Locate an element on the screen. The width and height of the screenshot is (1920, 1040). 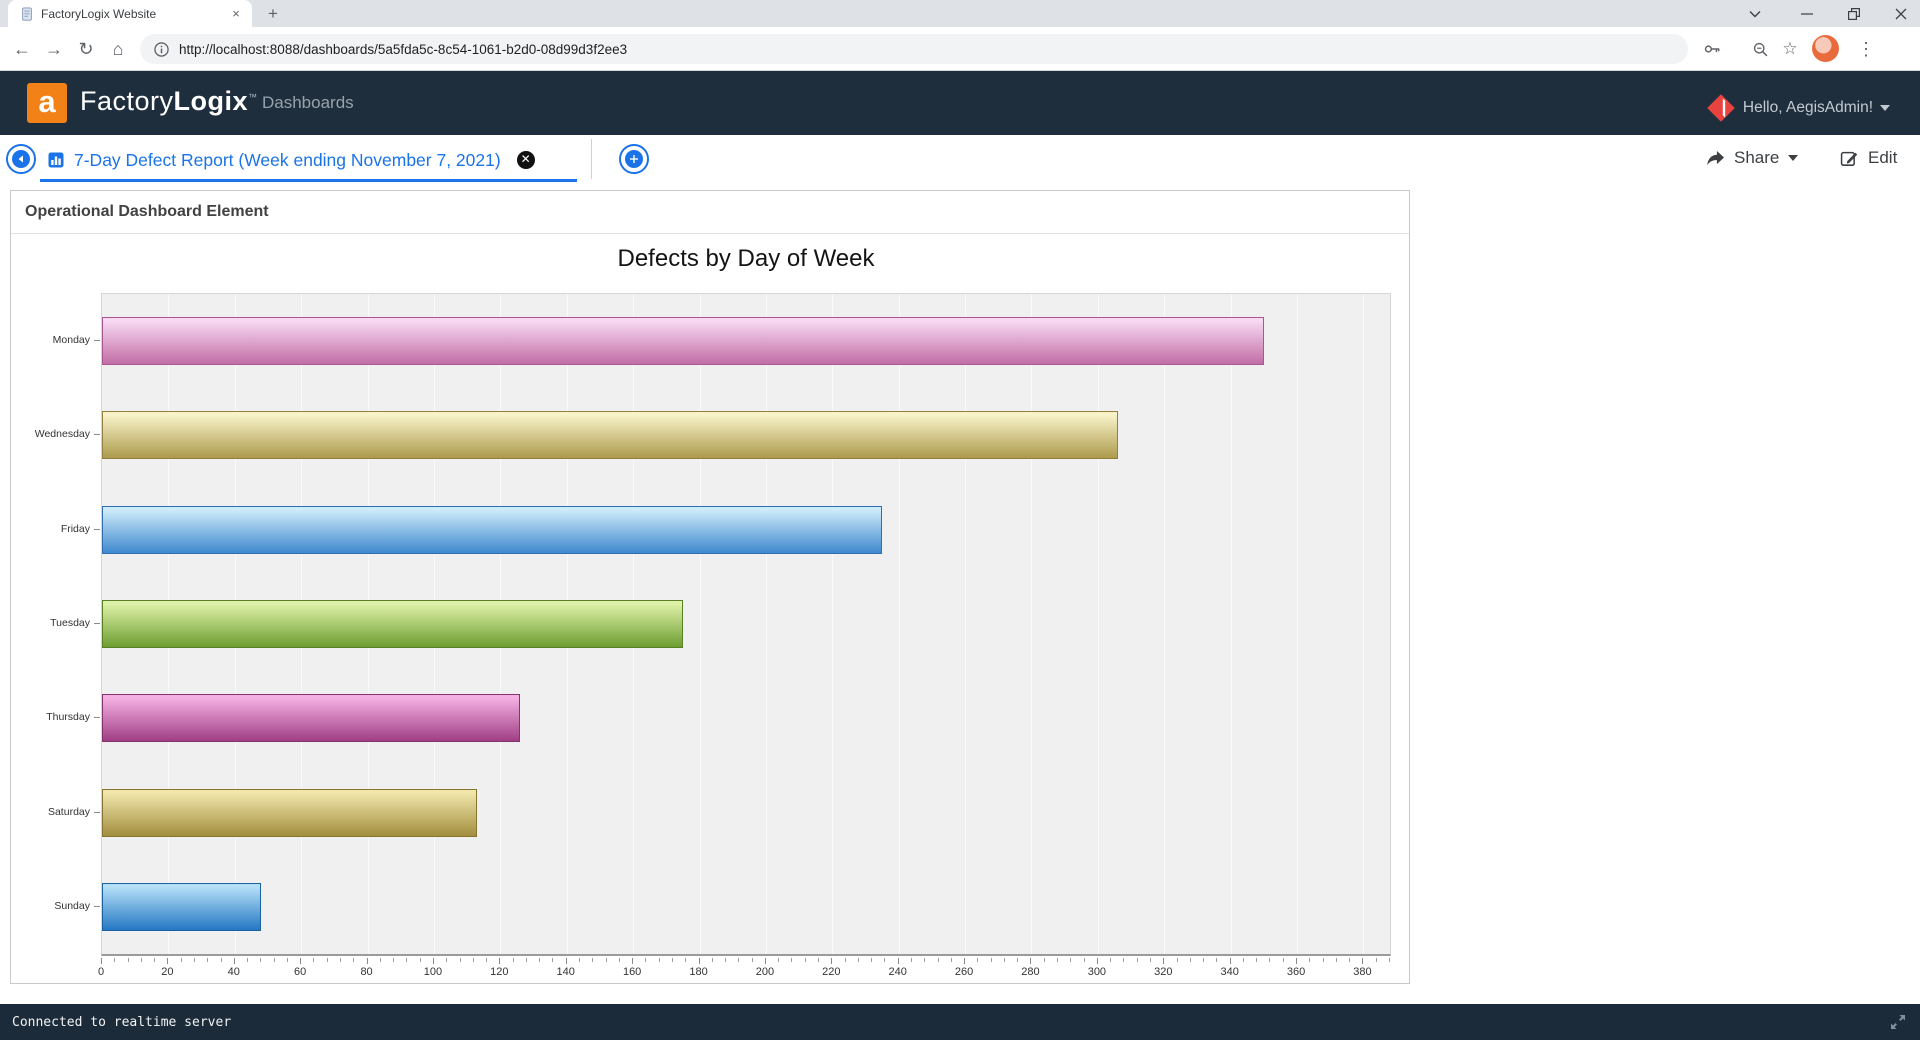
chart-bar-thursday is located at coordinates (311, 718).